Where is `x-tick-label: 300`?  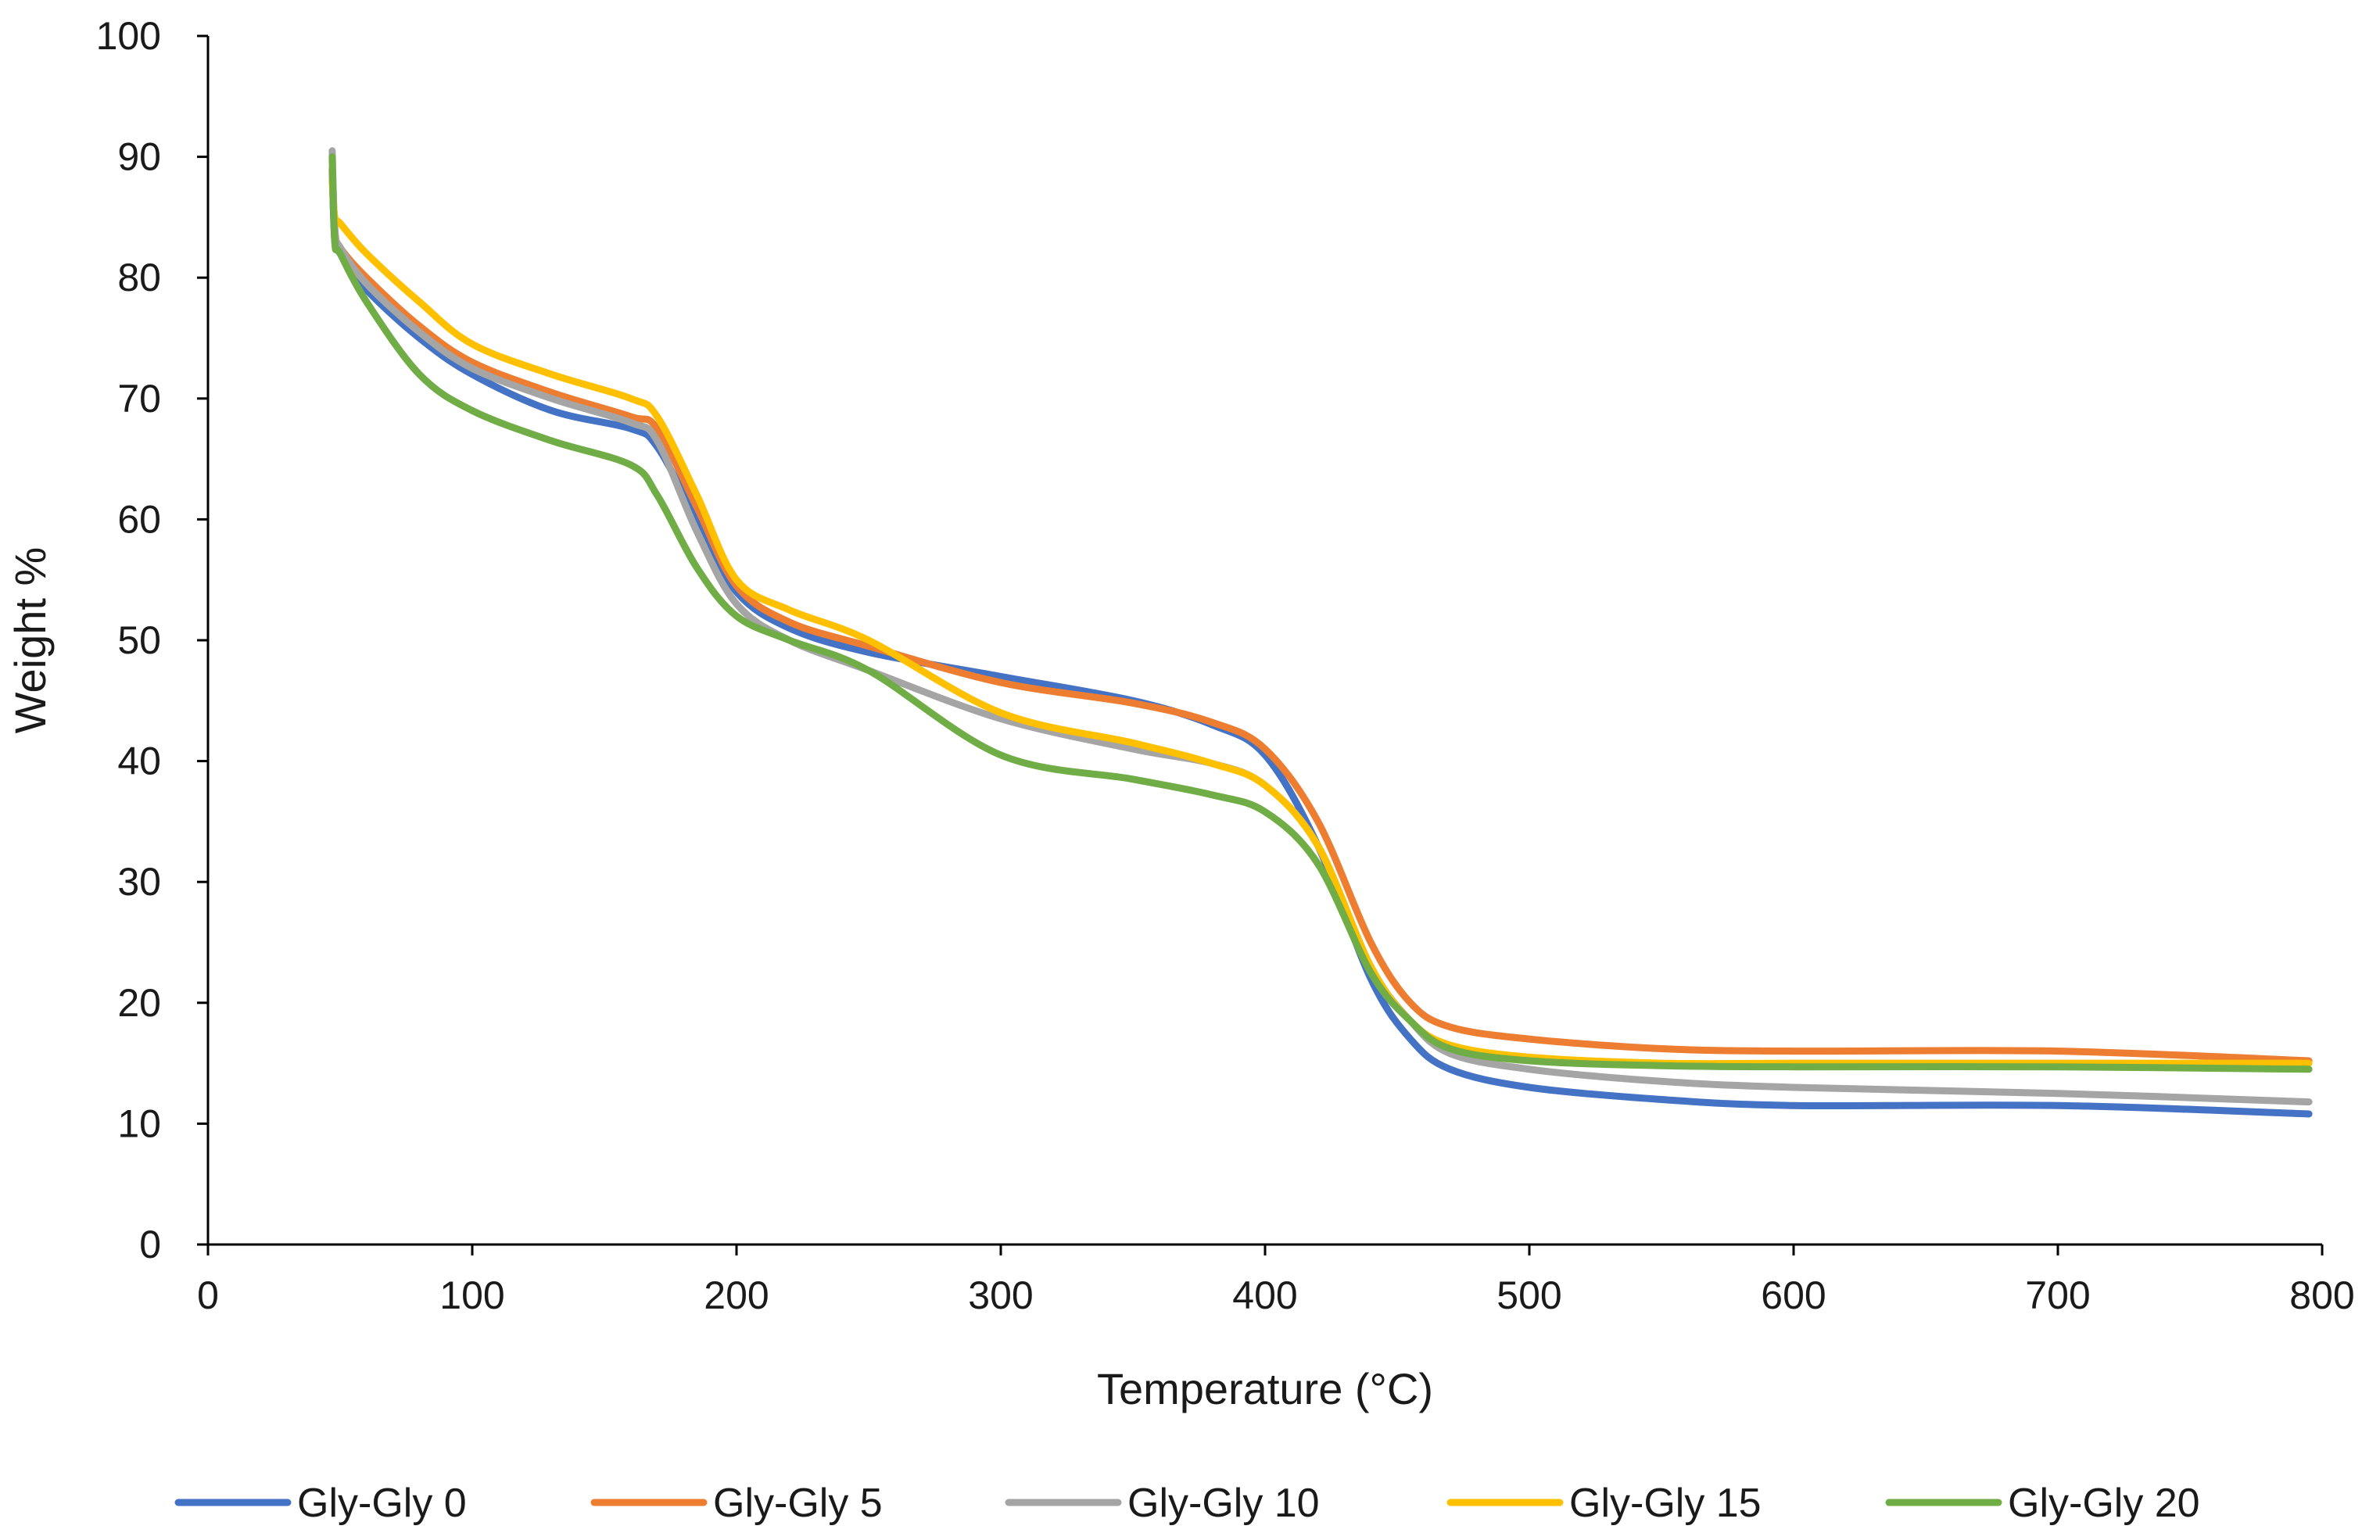 x-tick-label: 300 is located at coordinates (1000, 1295).